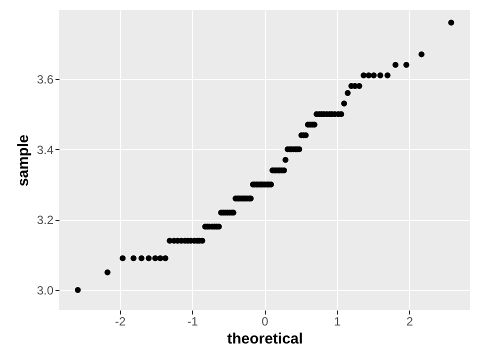 This screenshot has height=360, width=480. What do you see at coordinates (265, 321) in the screenshot?
I see `x-tick-label: 0` at bounding box center [265, 321].